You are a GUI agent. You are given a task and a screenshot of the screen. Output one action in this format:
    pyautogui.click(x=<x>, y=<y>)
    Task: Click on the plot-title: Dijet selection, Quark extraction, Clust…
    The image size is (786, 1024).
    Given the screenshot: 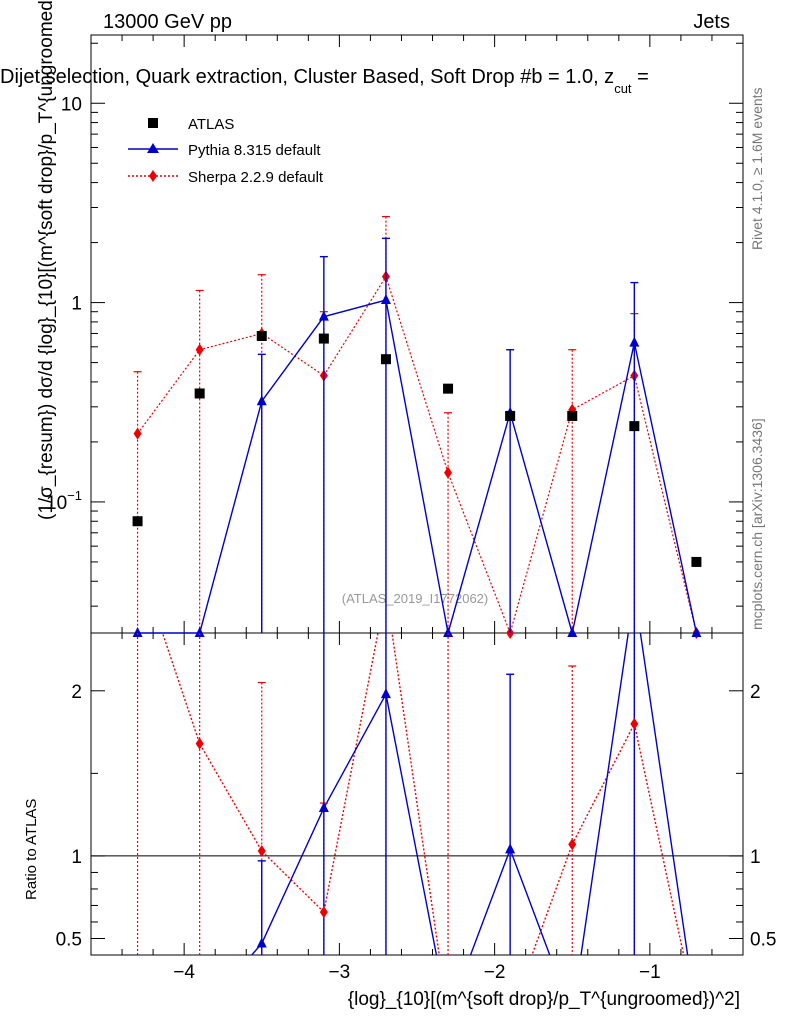 What is the action you would take?
    pyautogui.click(x=324, y=81)
    